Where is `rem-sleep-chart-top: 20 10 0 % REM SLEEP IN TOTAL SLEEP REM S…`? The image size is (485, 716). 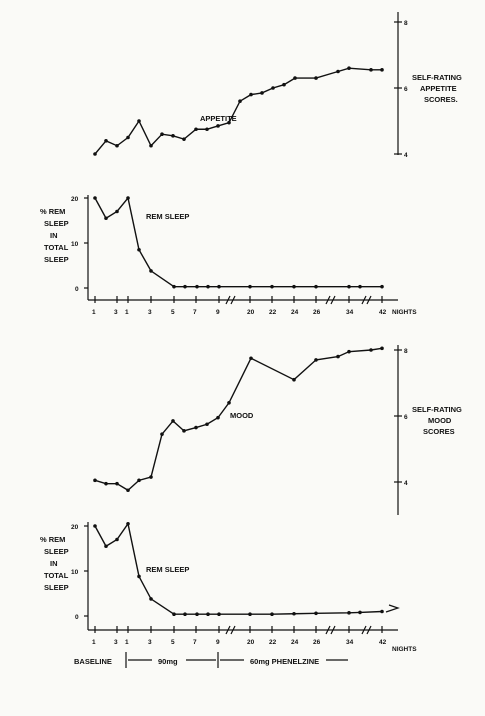 rem-sleep-chart-top: 20 10 0 % REM SLEEP IN TOTAL SLEEP REM S… is located at coordinates (228, 255).